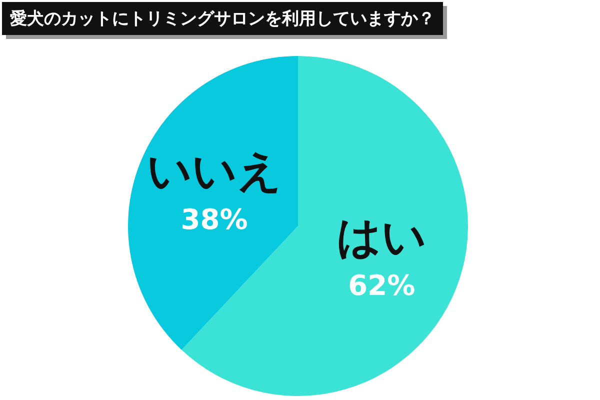  I want to click on slice-label: いいえ, so click(214, 171).